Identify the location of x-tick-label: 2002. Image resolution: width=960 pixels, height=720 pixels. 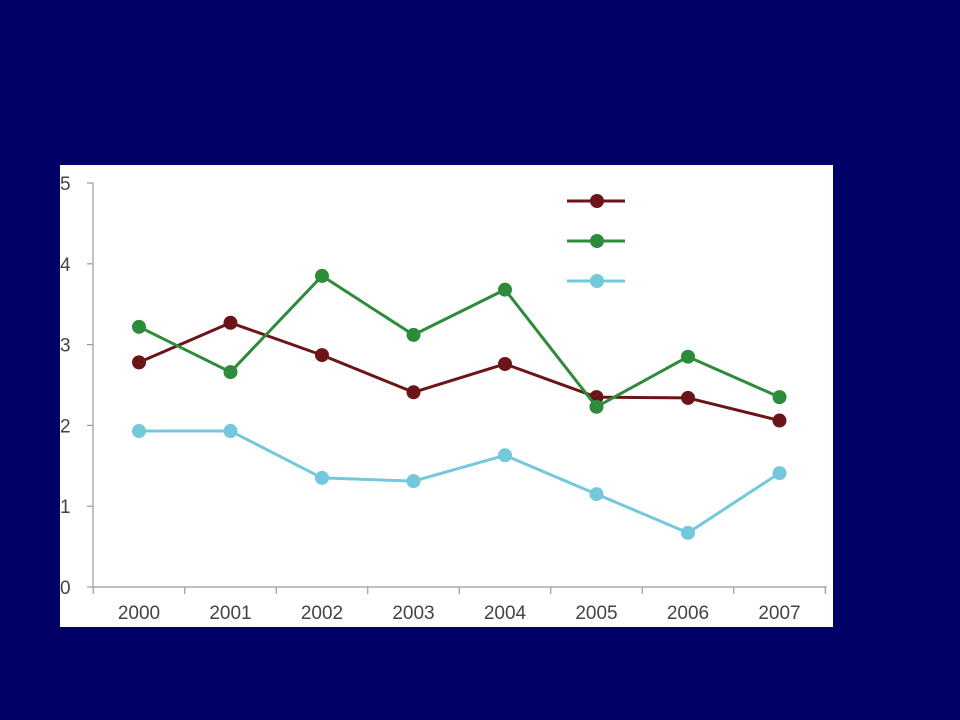
(322, 613).